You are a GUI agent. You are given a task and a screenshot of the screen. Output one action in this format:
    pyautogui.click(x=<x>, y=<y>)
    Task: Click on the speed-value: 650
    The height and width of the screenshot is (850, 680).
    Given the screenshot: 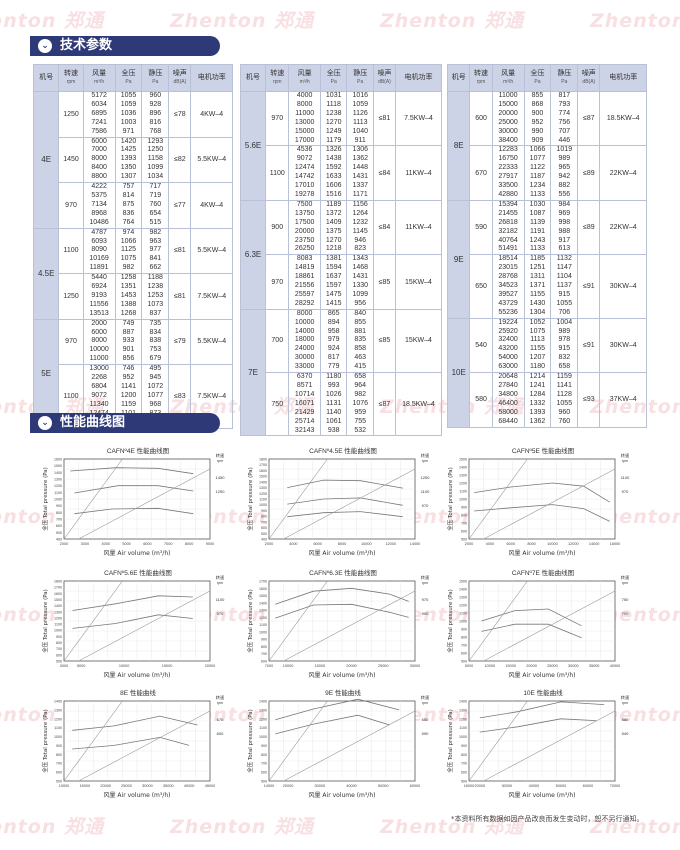 What is the action you would take?
    pyautogui.click(x=425, y=719)
    